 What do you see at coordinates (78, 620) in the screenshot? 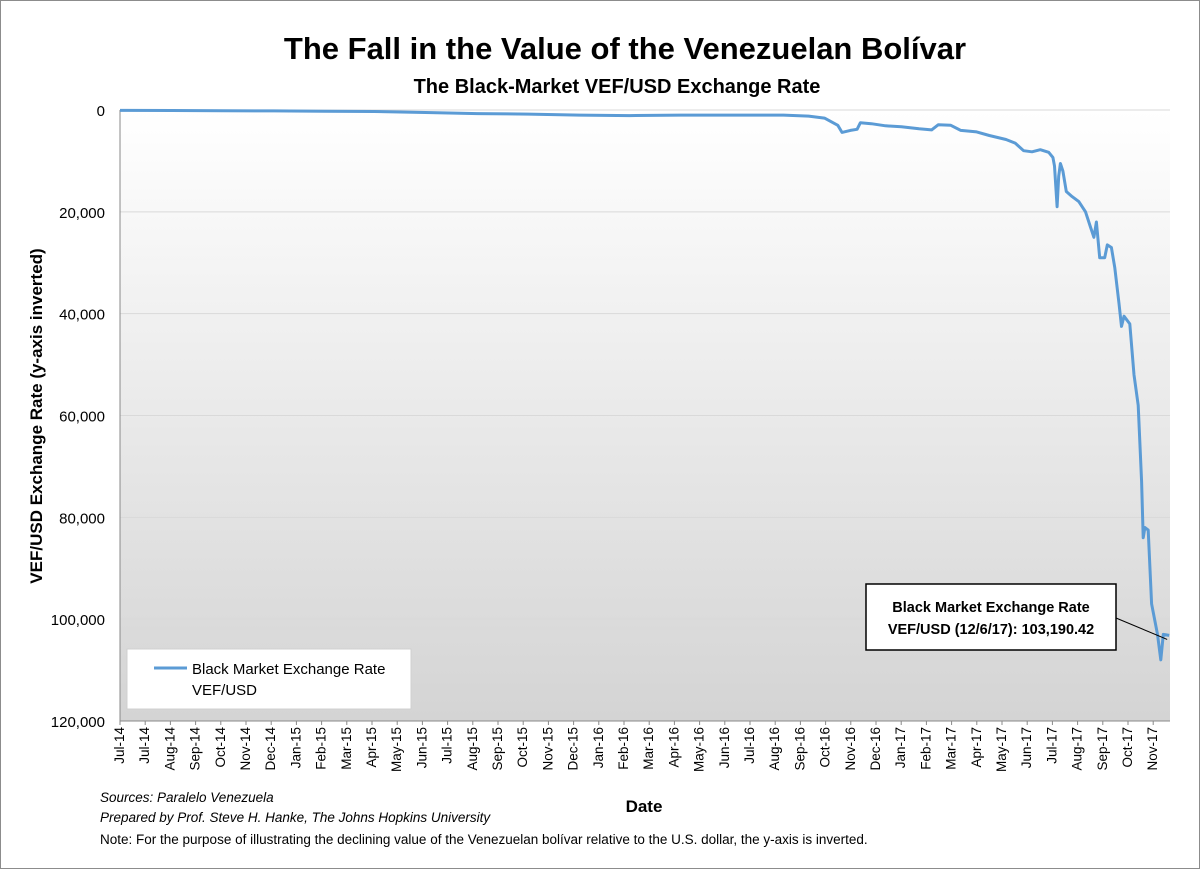
I see `y-tick-label: 100,000` at bounding box center [78, 620].